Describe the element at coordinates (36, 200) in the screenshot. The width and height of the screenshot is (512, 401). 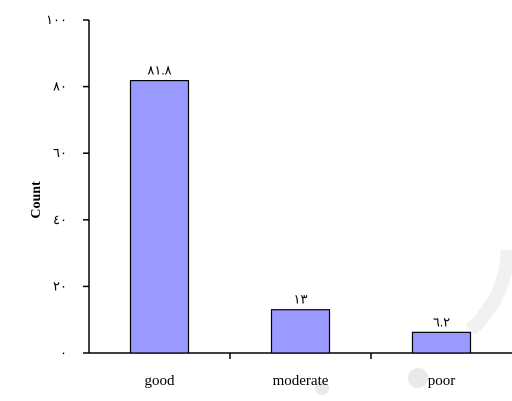
I see `y-axis-label: Count` at that location.